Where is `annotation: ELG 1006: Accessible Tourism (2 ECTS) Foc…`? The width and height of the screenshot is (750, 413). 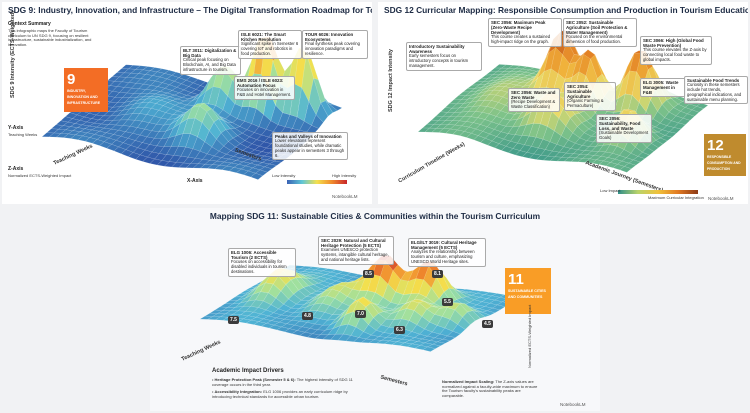 annotation: ELG 1006: Accessible Tourism (2 ECTS) Foc… is located at coordinates (262, 262).